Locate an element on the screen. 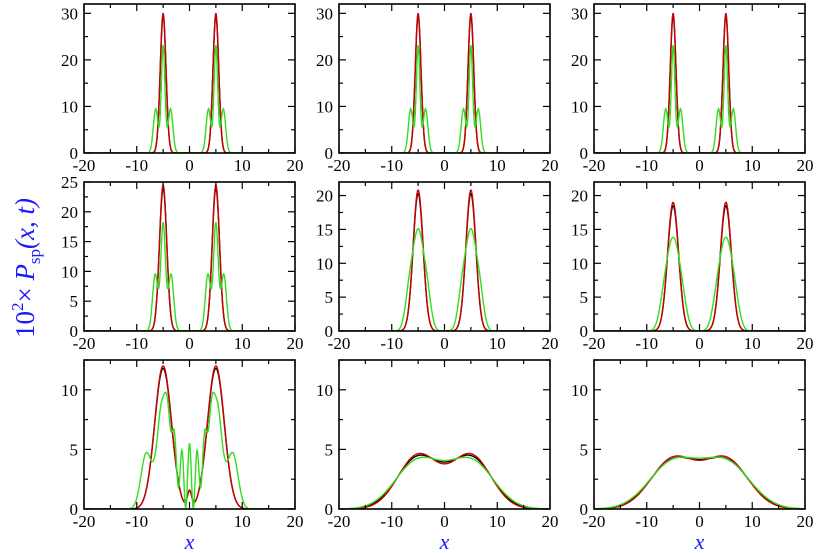 The image size is (817, 553). y-axis-label: 102× Psp(x, t) is located at coordinates (26, 268).